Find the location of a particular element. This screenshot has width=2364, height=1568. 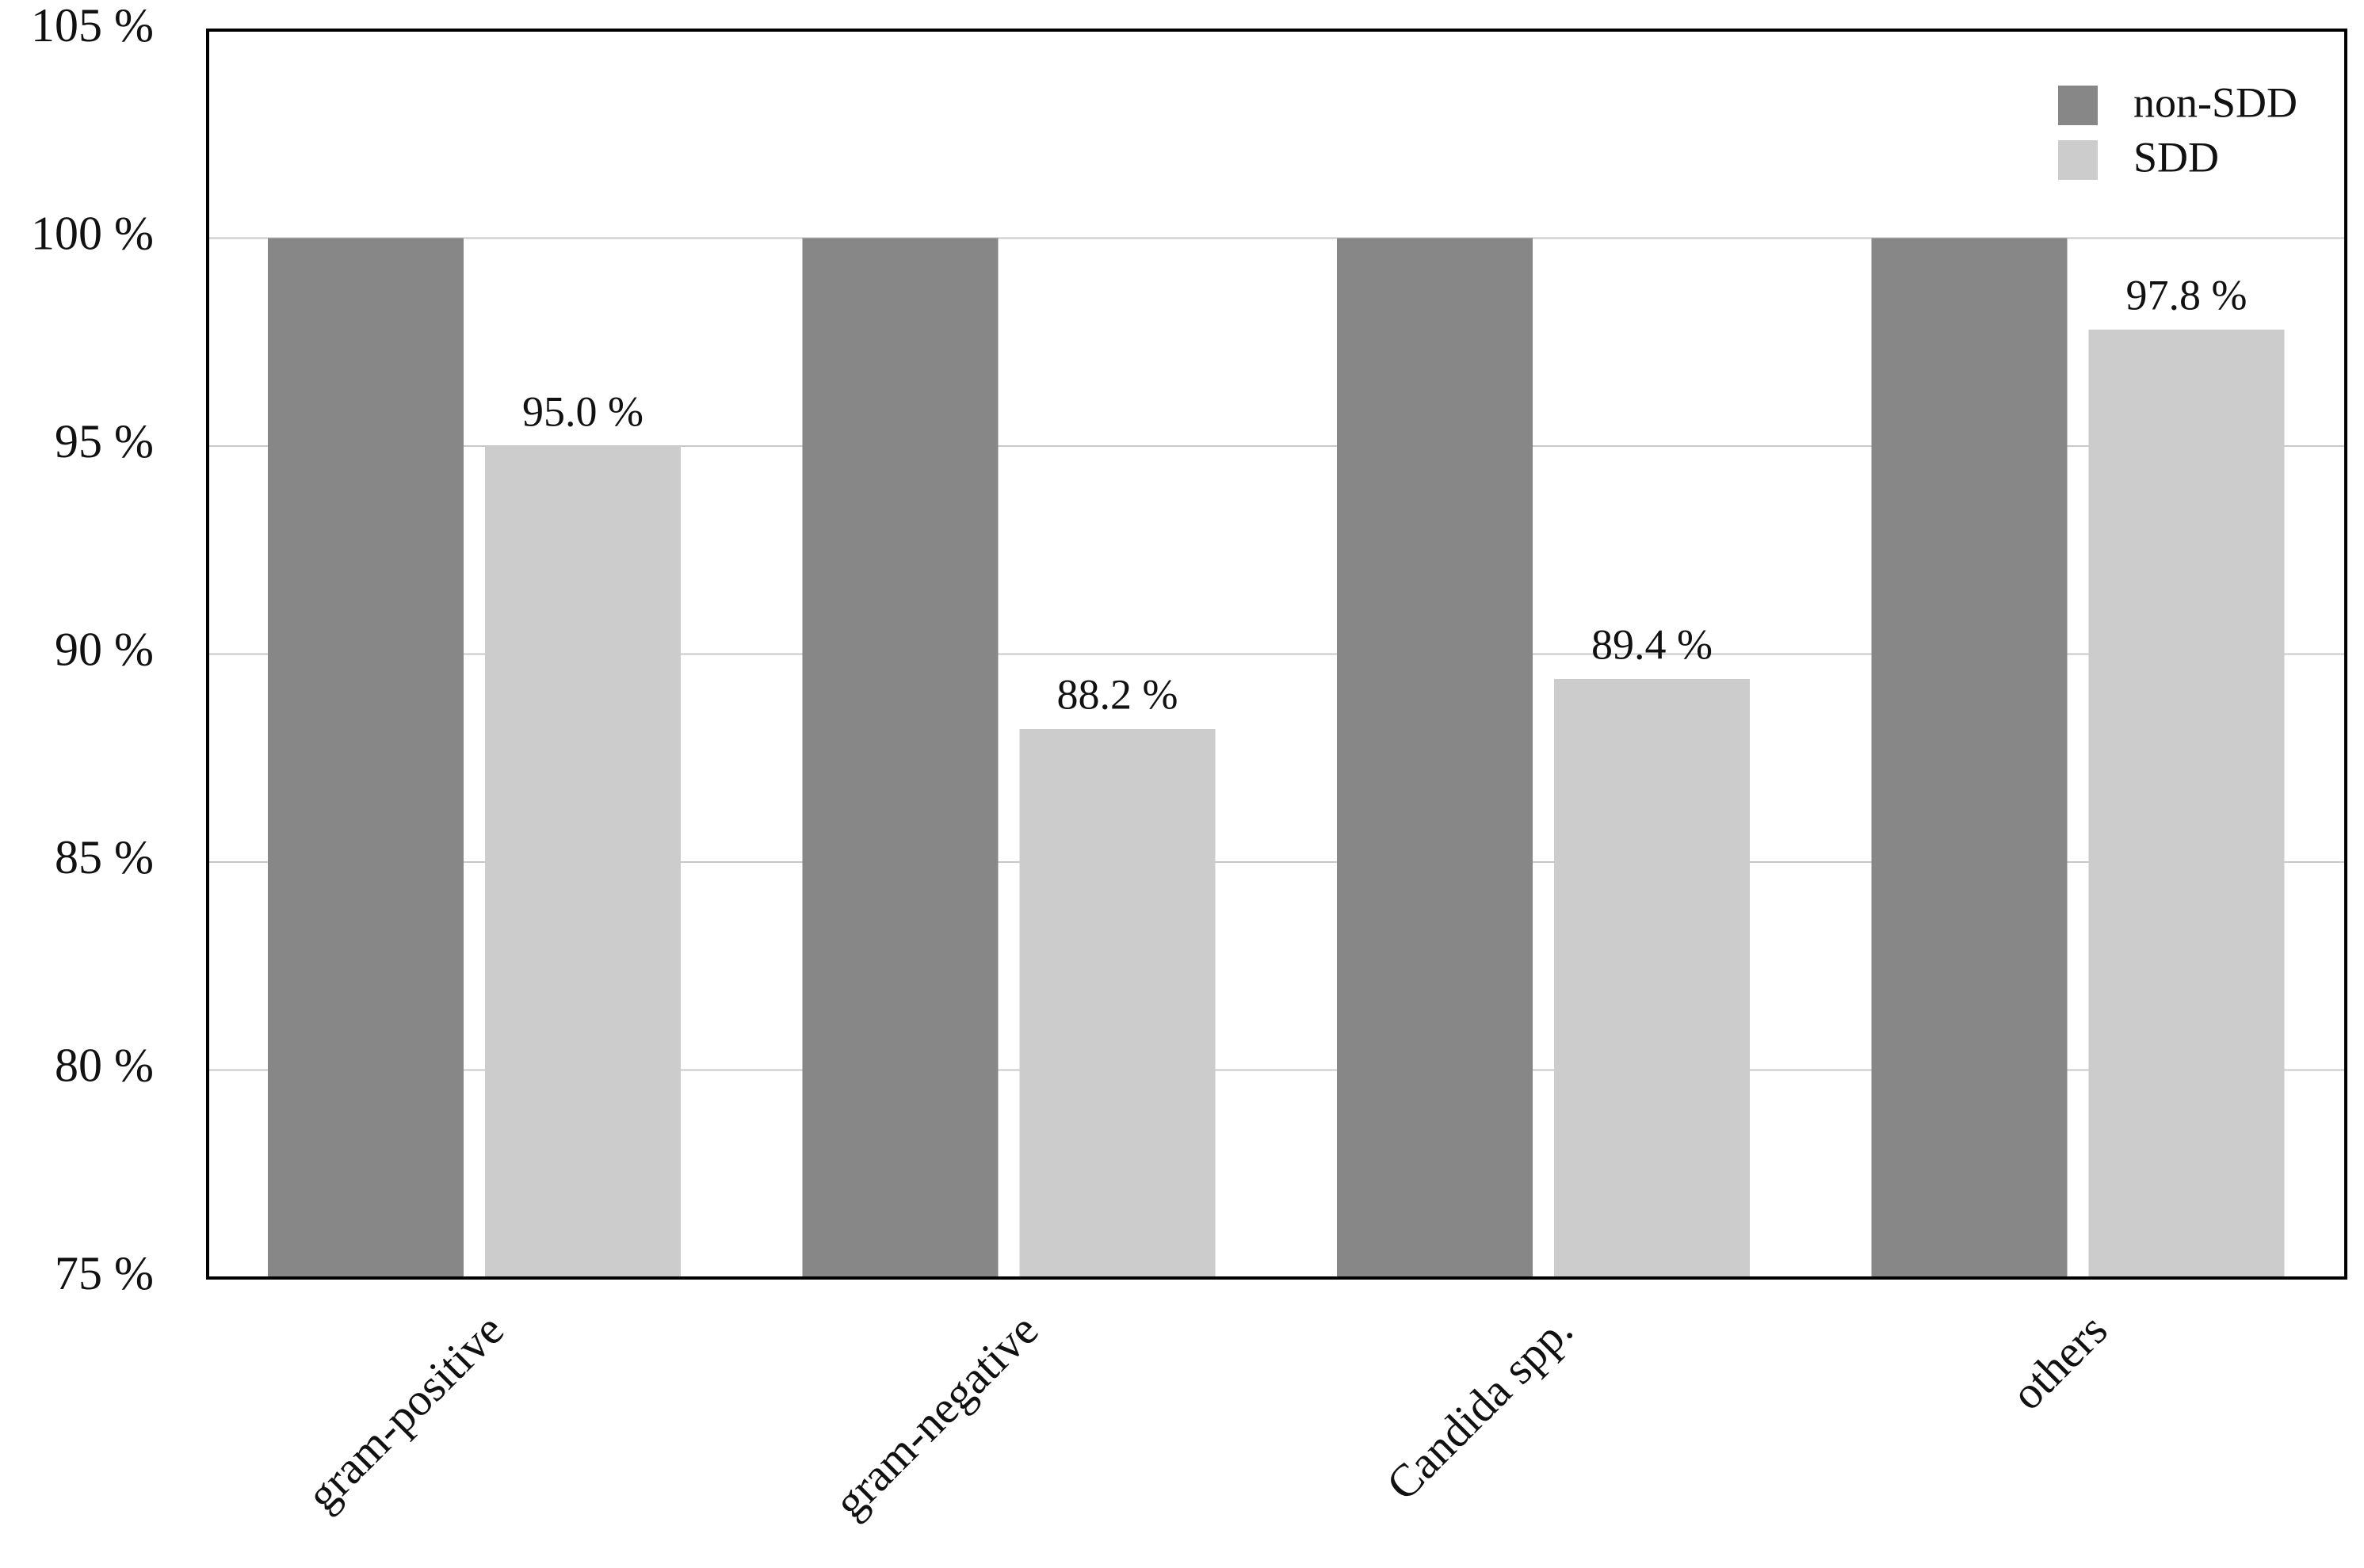

value-label: 97.8 % is located at coordinates (2187, 295).